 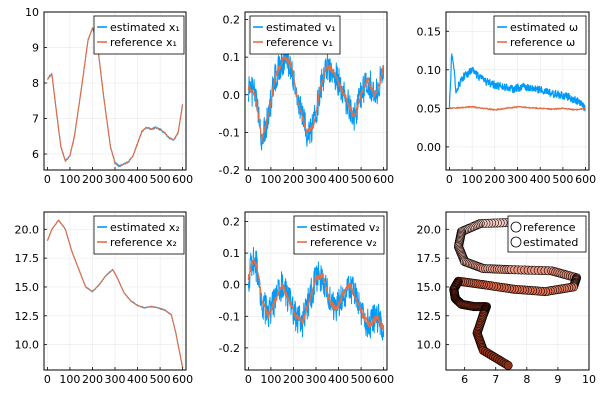 I want to click on y-tick-label: 10, so click(x=32, y=12).